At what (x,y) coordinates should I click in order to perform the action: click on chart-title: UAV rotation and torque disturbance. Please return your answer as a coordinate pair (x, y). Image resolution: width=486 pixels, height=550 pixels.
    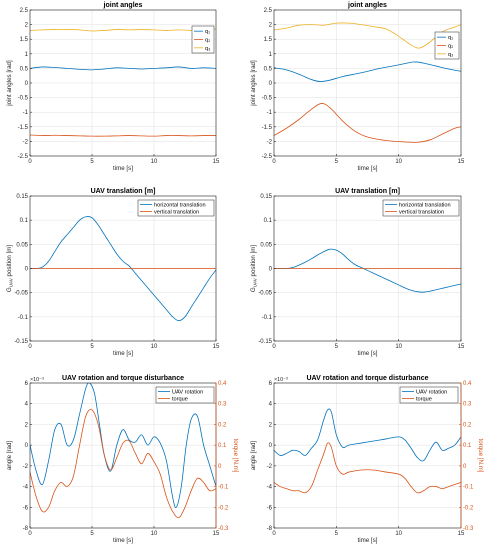
    Looking at the image, I should click on (368, 378).